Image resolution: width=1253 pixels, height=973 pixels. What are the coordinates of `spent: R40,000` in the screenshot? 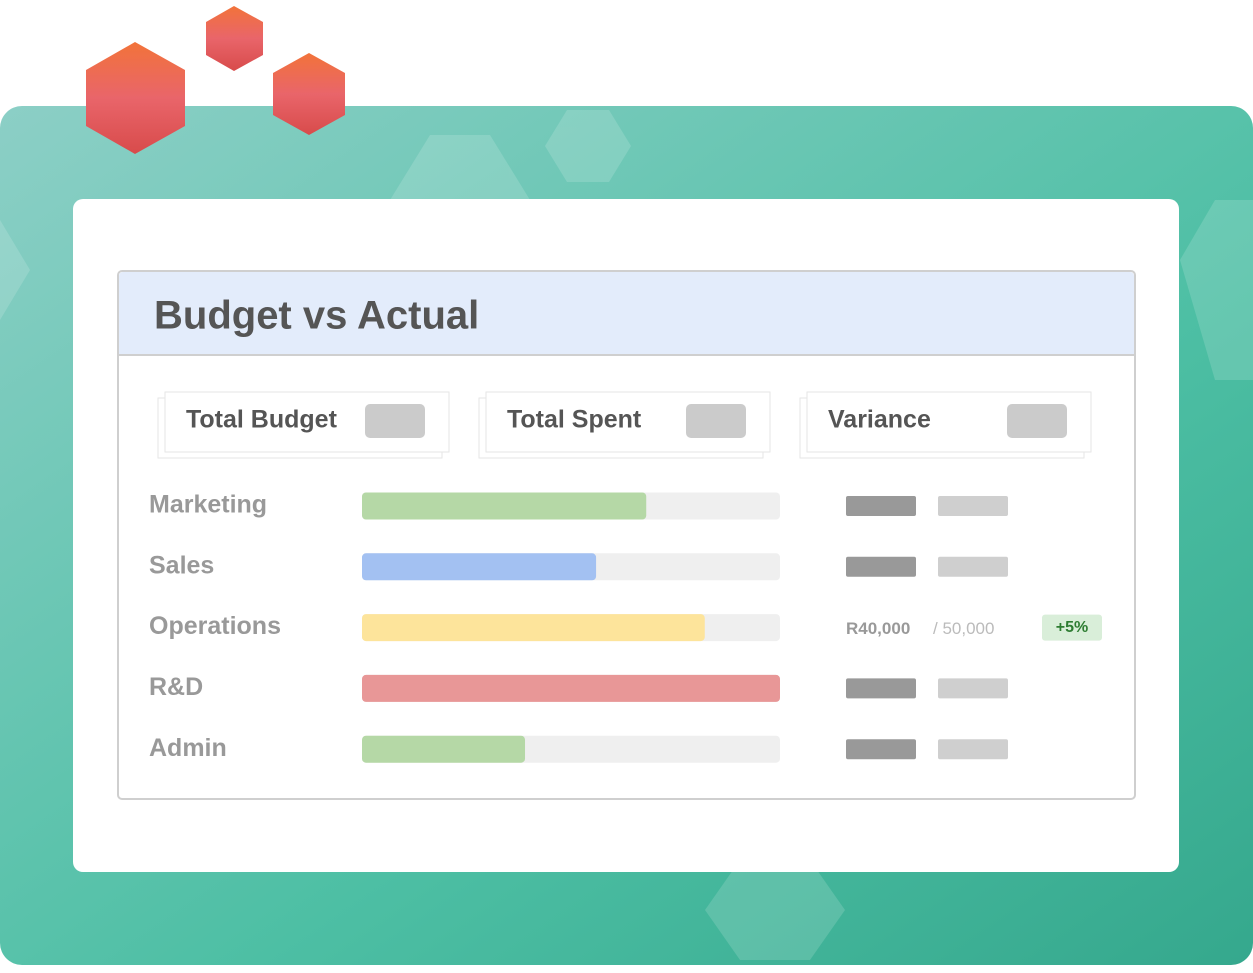 It's located at (878, 628).